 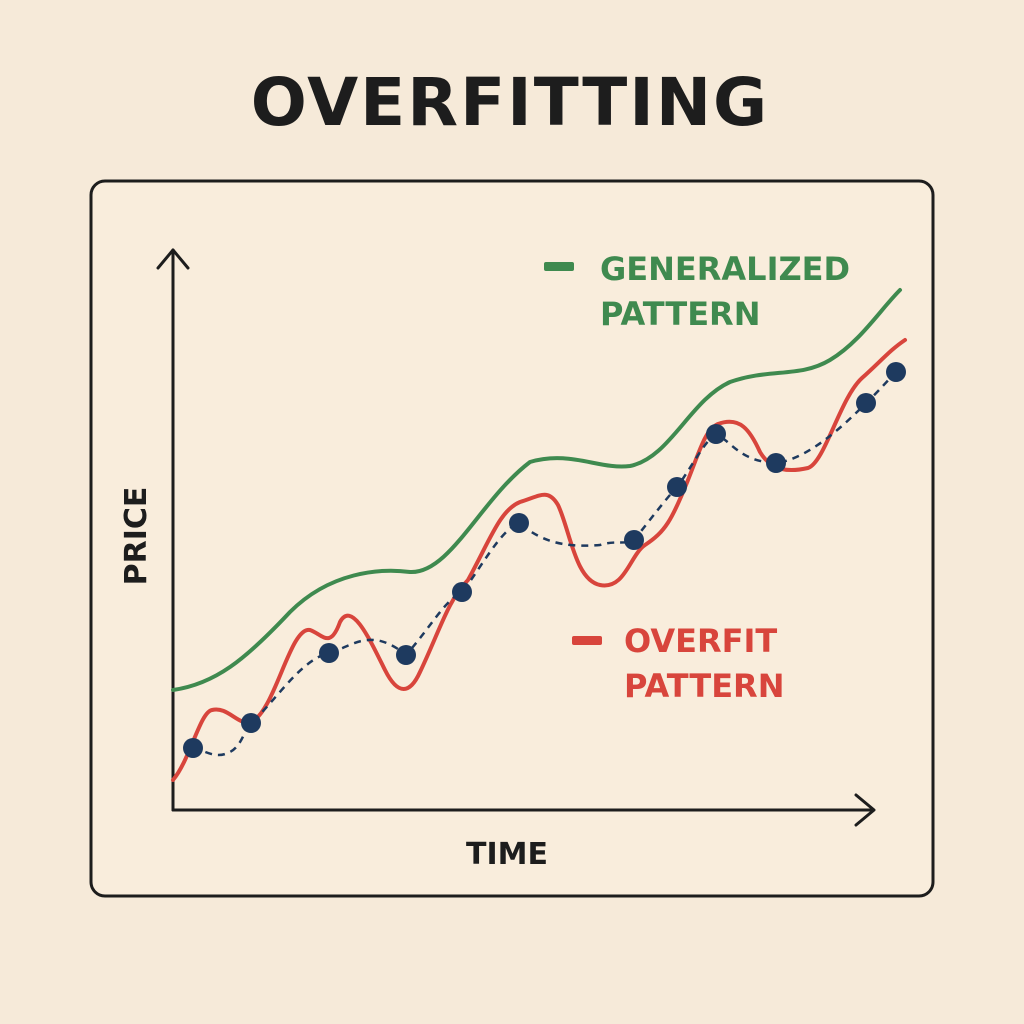 I want to click on y-axis-label: PRICE, so click(x=136, y=536).